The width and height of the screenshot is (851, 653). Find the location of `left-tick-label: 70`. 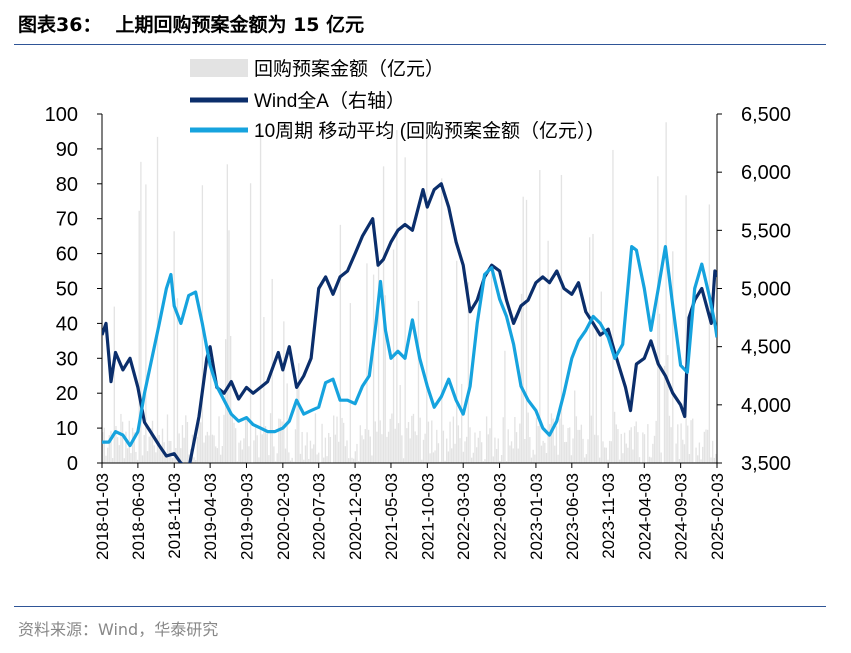

left-tick-label: 70 is located at coordinates (67, 220).